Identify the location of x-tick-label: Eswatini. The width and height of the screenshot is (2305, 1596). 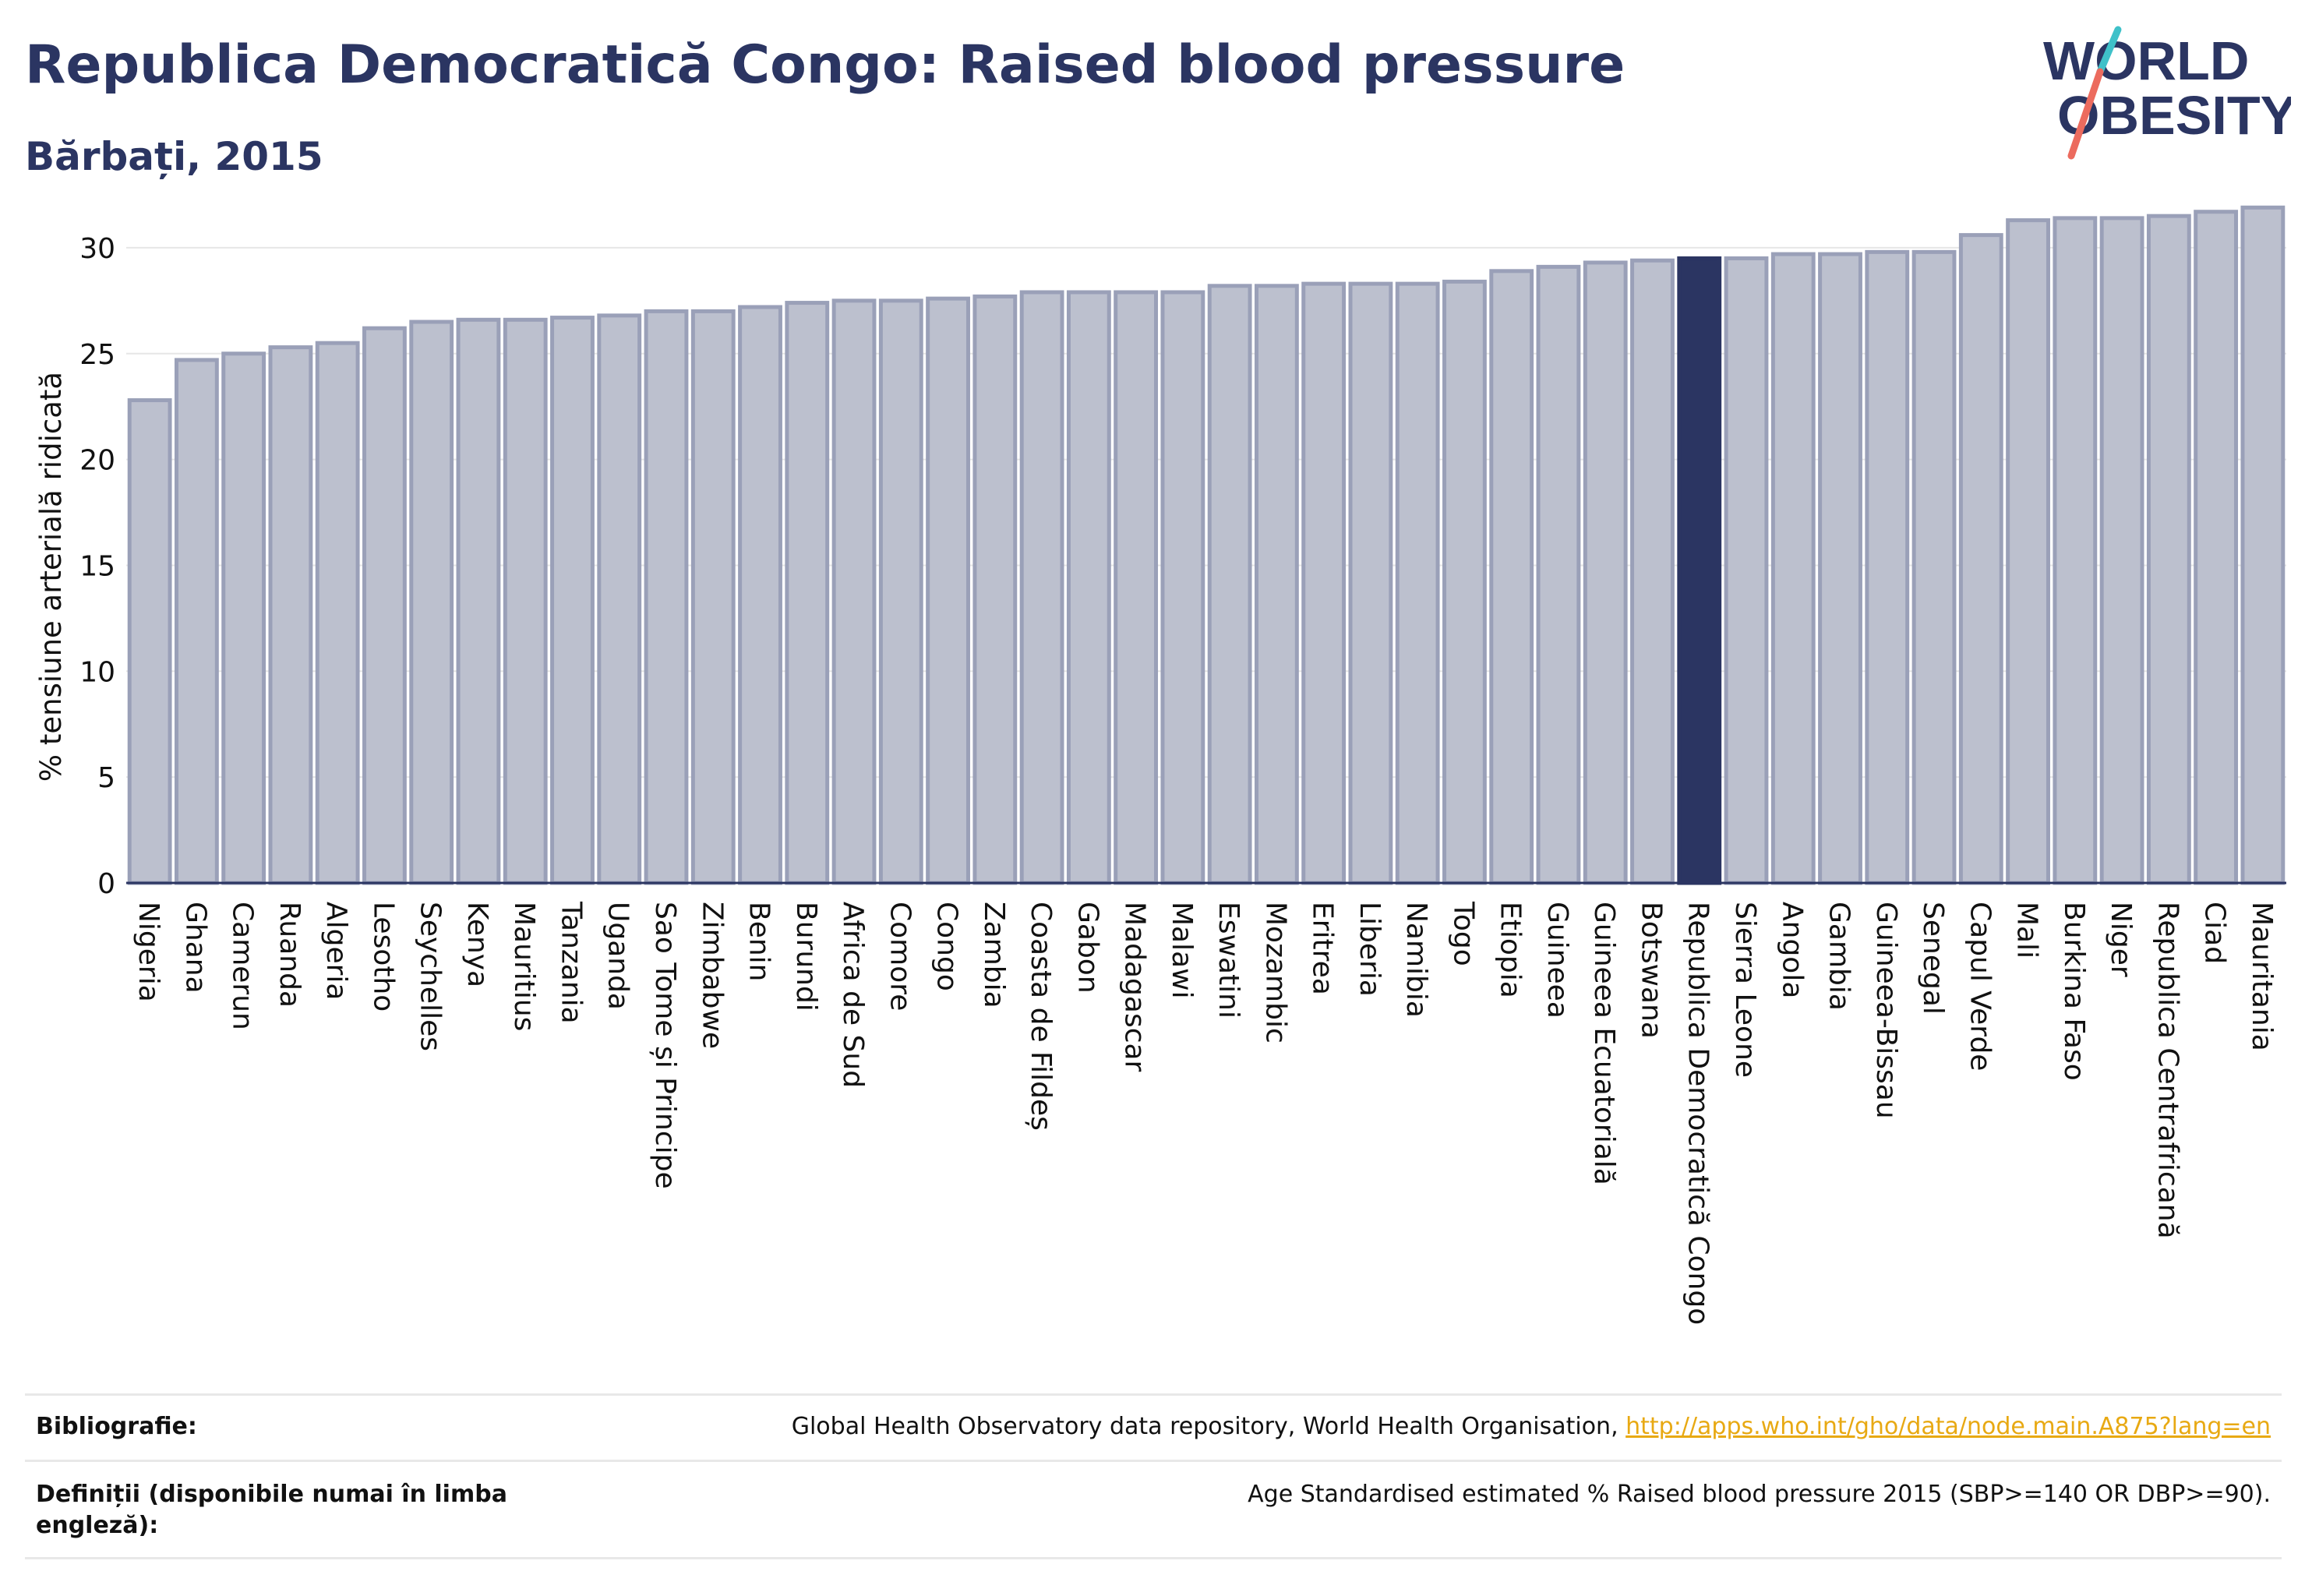
(1228, 960).